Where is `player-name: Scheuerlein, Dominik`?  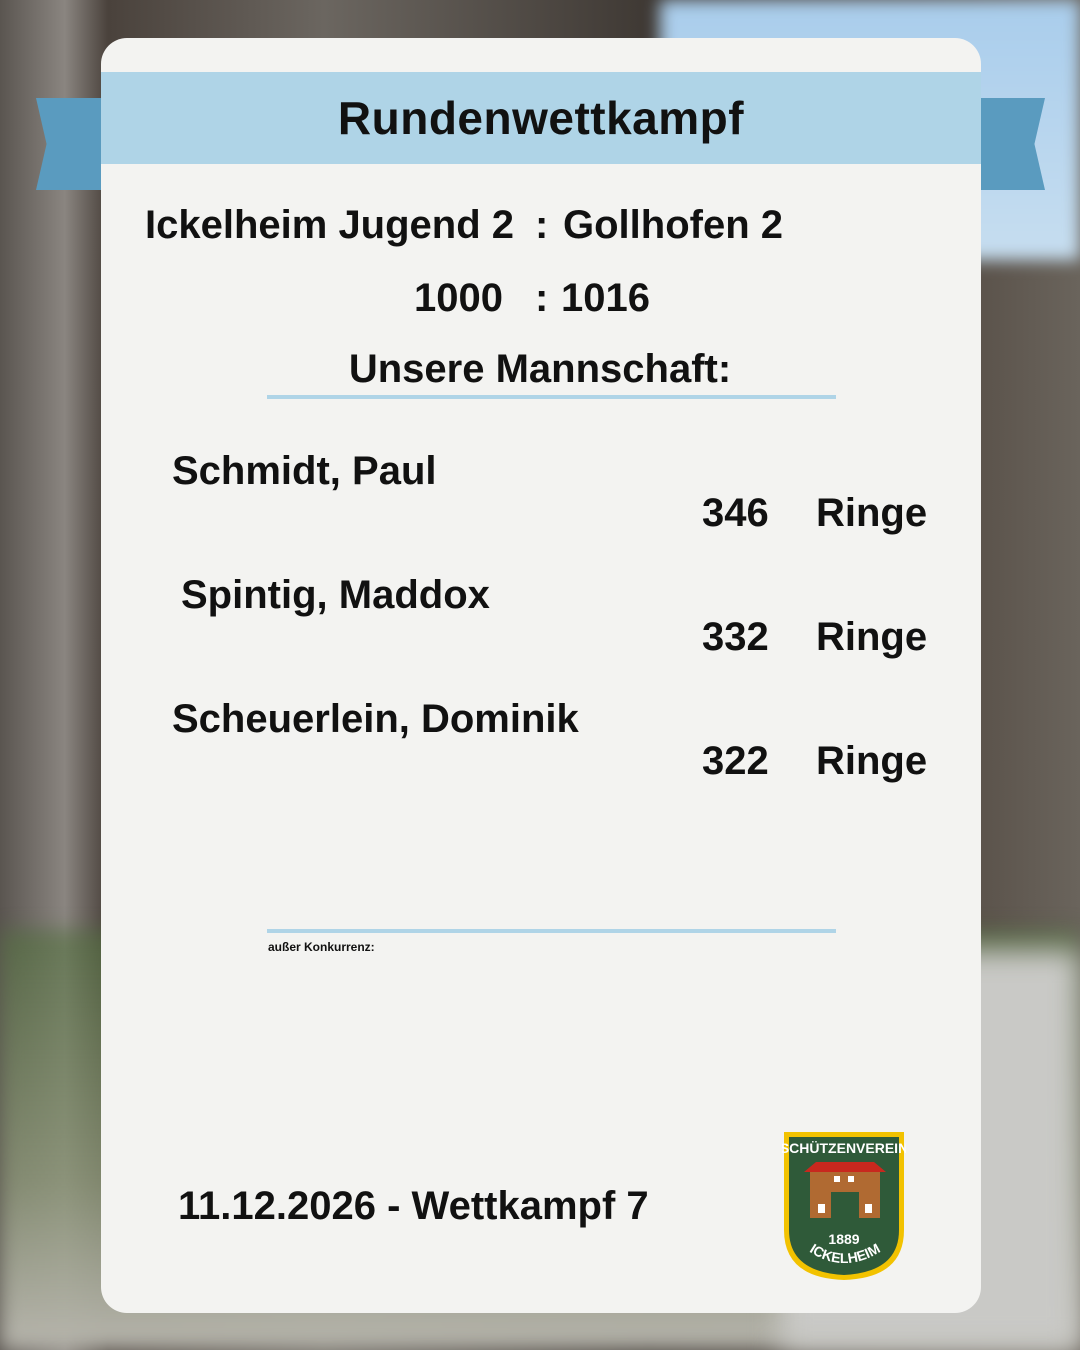 player-name: Scheuerlein, Dominik is located at coordinates (375, 719).